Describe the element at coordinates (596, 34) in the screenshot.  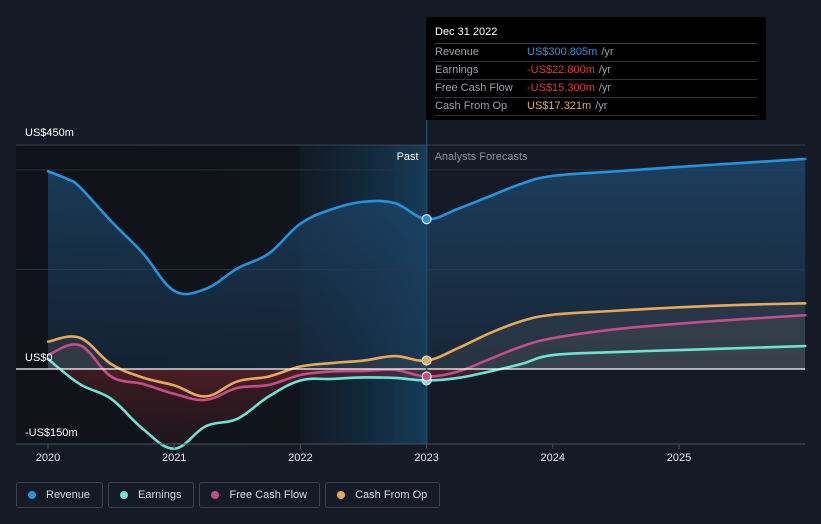
I see `tooltip-date: Dec 31 2022` at that location.